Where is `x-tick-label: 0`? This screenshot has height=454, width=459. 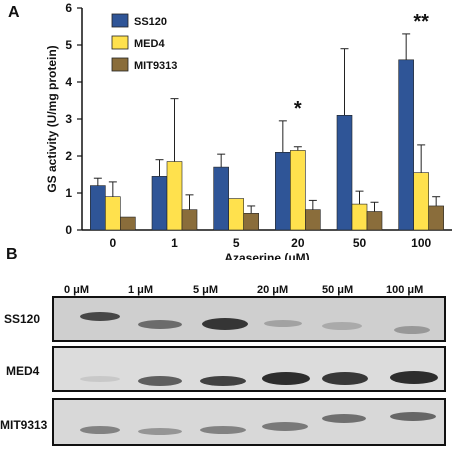 x-tick-label: 0 is located at coordinates (112, 243).